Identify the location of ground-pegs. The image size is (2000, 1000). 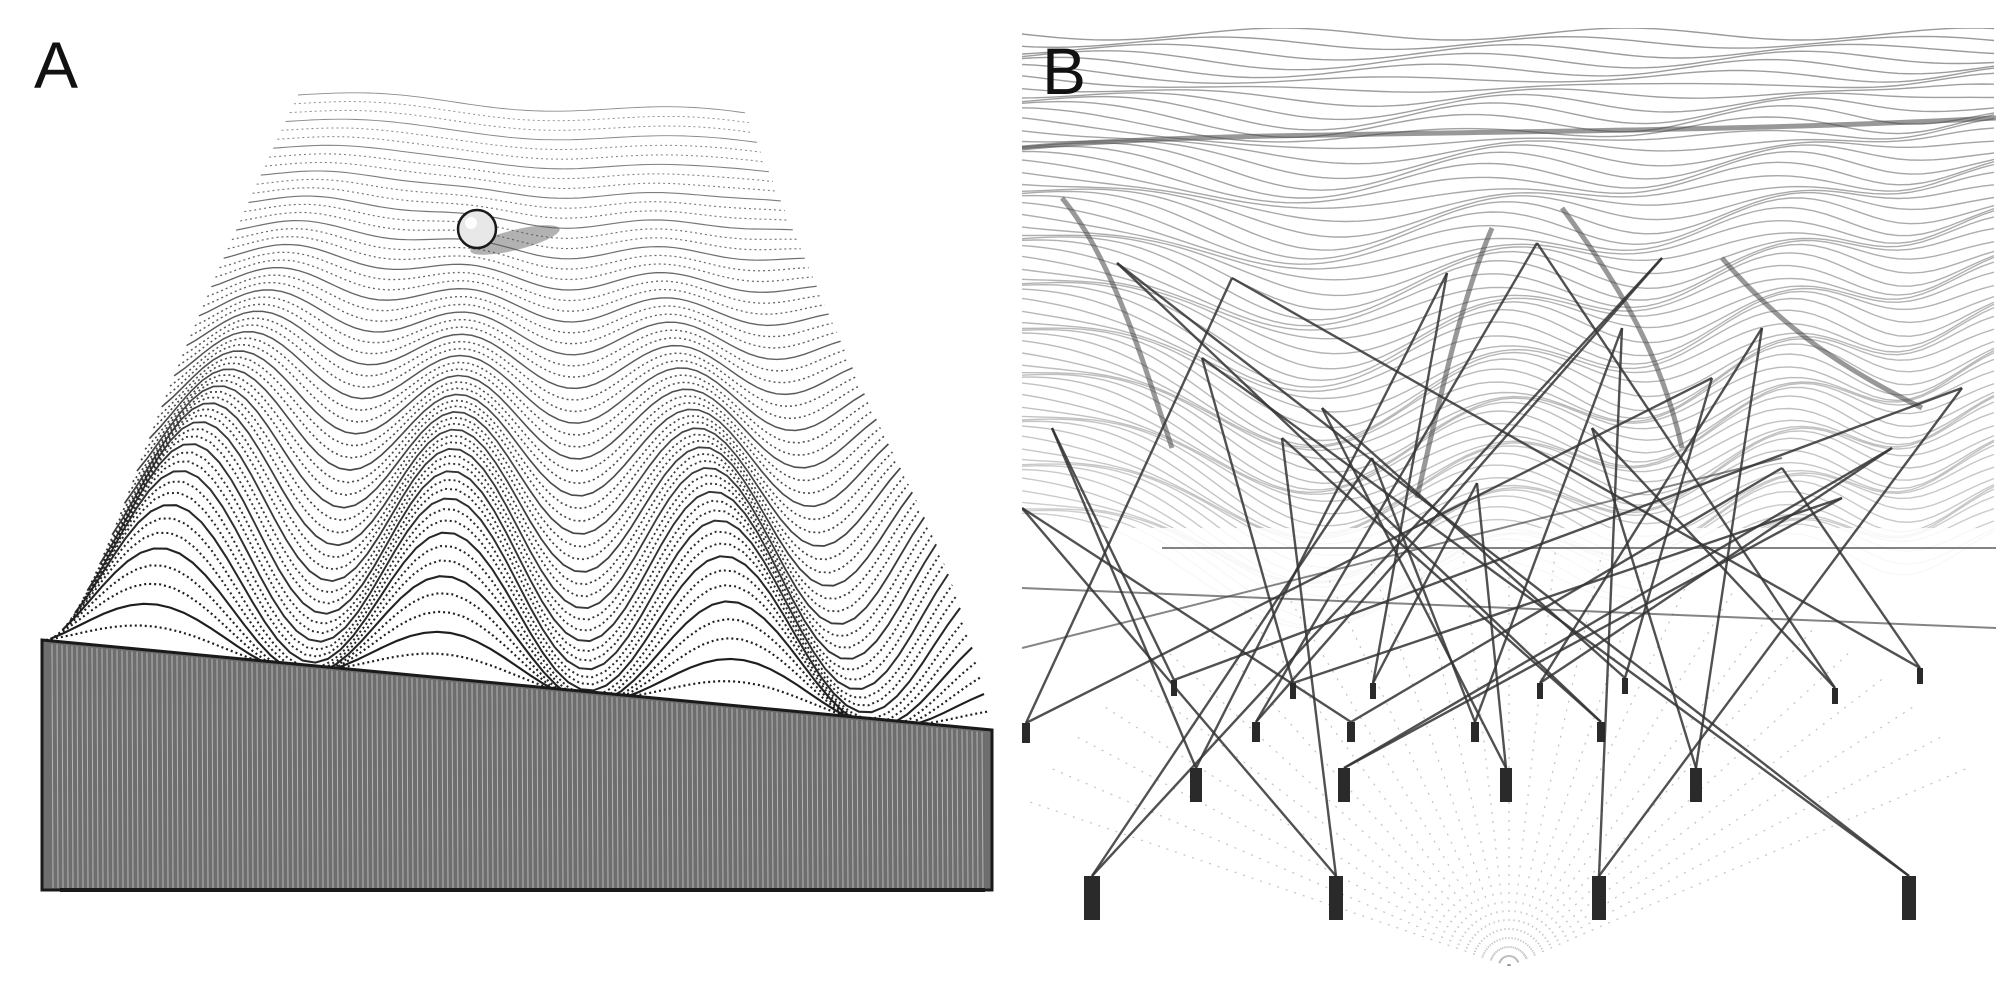
(1472, 794).